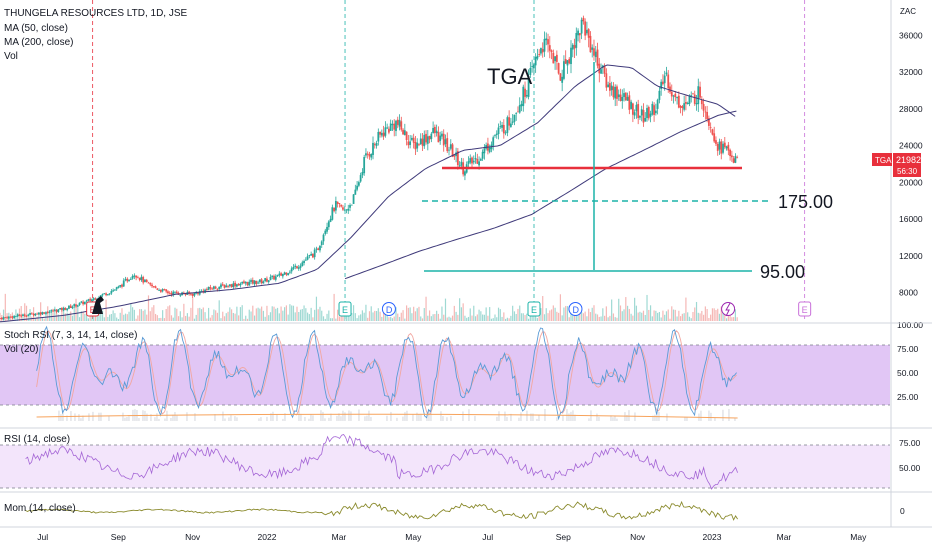  I want to click on legend-vol: Vol, so click(11, 56).